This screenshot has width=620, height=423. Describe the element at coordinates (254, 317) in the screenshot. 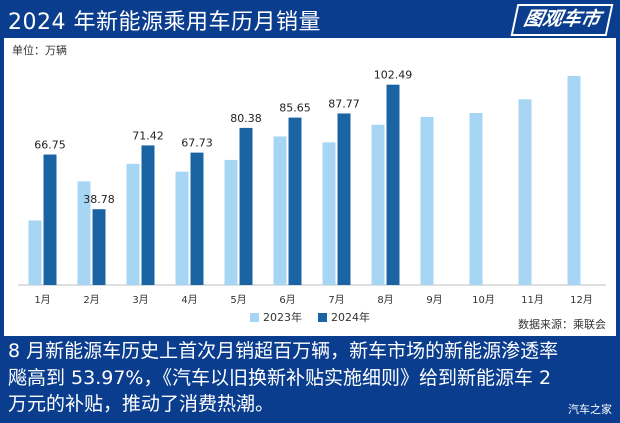

I see `legend-swatch-2023` at that location.